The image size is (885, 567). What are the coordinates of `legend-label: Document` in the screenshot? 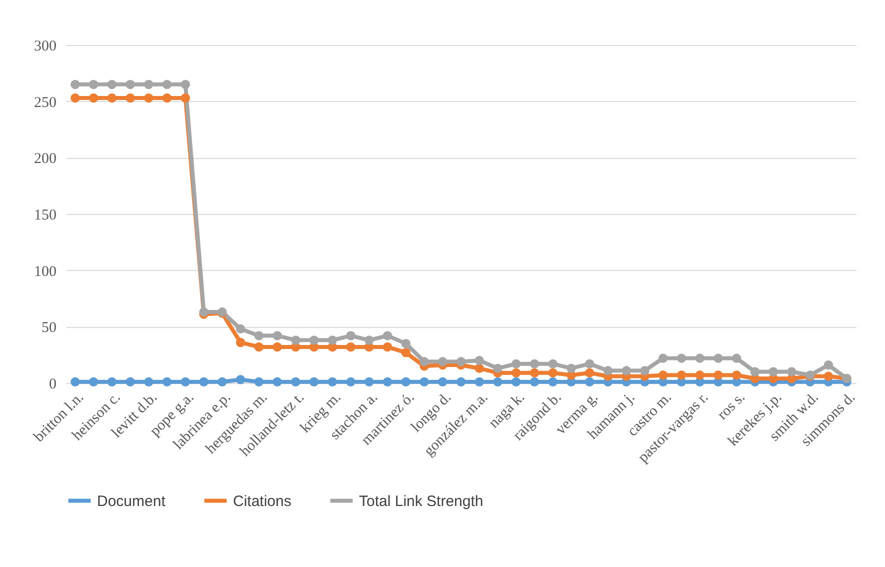 It's located at (131, 501).